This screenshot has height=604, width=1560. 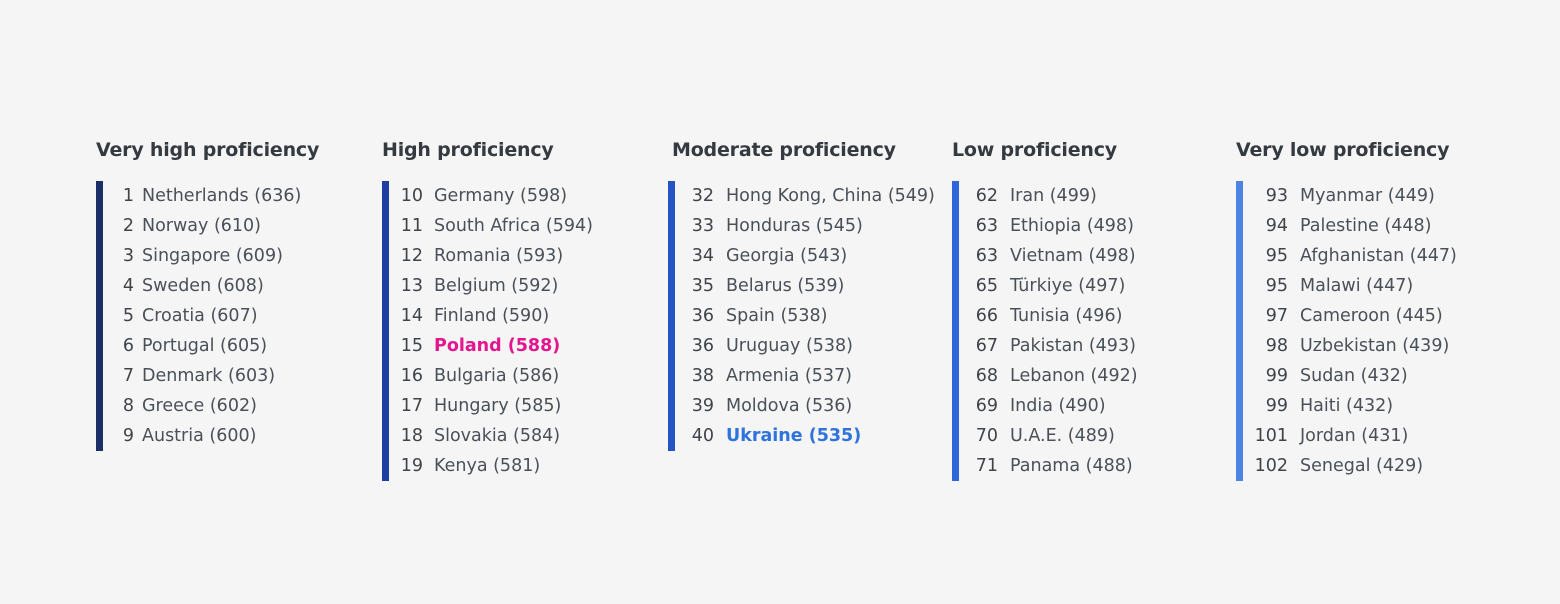 I want to click on list-item: 11 South Africa (594), so click(x=487, y=226).